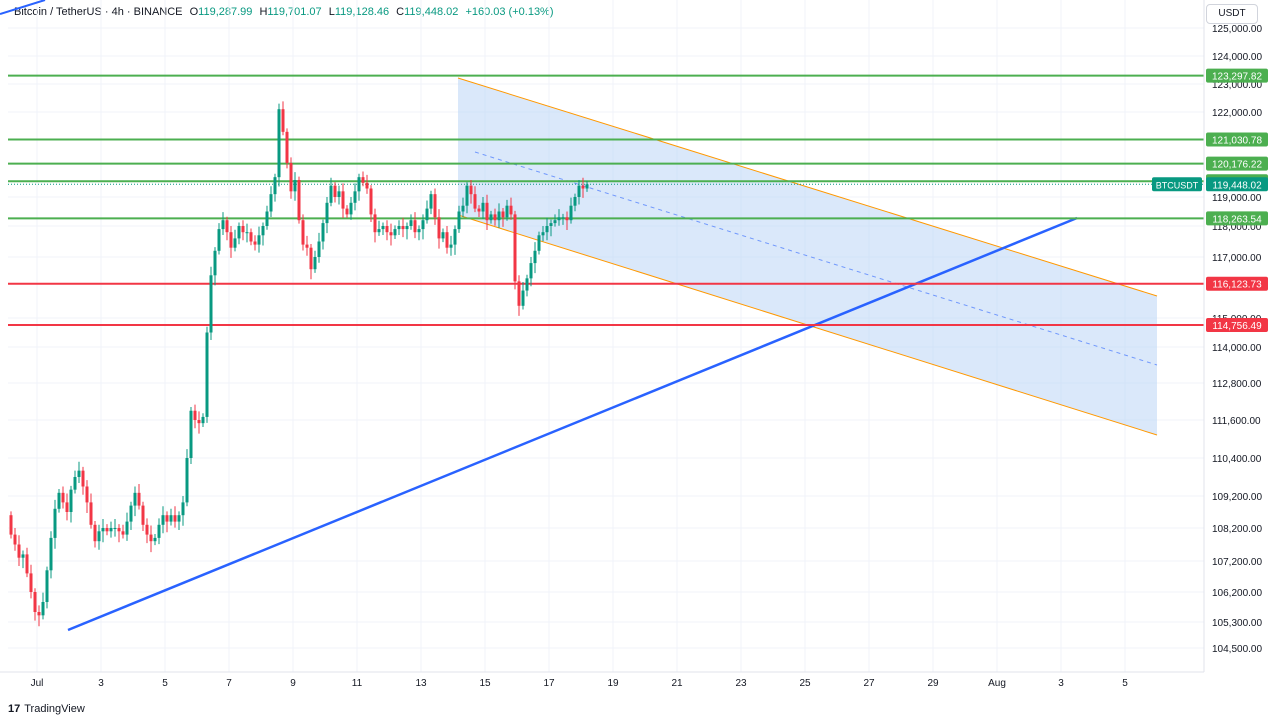 The image size is (1280, 725). Describe the element at coordinates (1125, 683) in the screenshot. I see `x-tick-label: 5` at that location.